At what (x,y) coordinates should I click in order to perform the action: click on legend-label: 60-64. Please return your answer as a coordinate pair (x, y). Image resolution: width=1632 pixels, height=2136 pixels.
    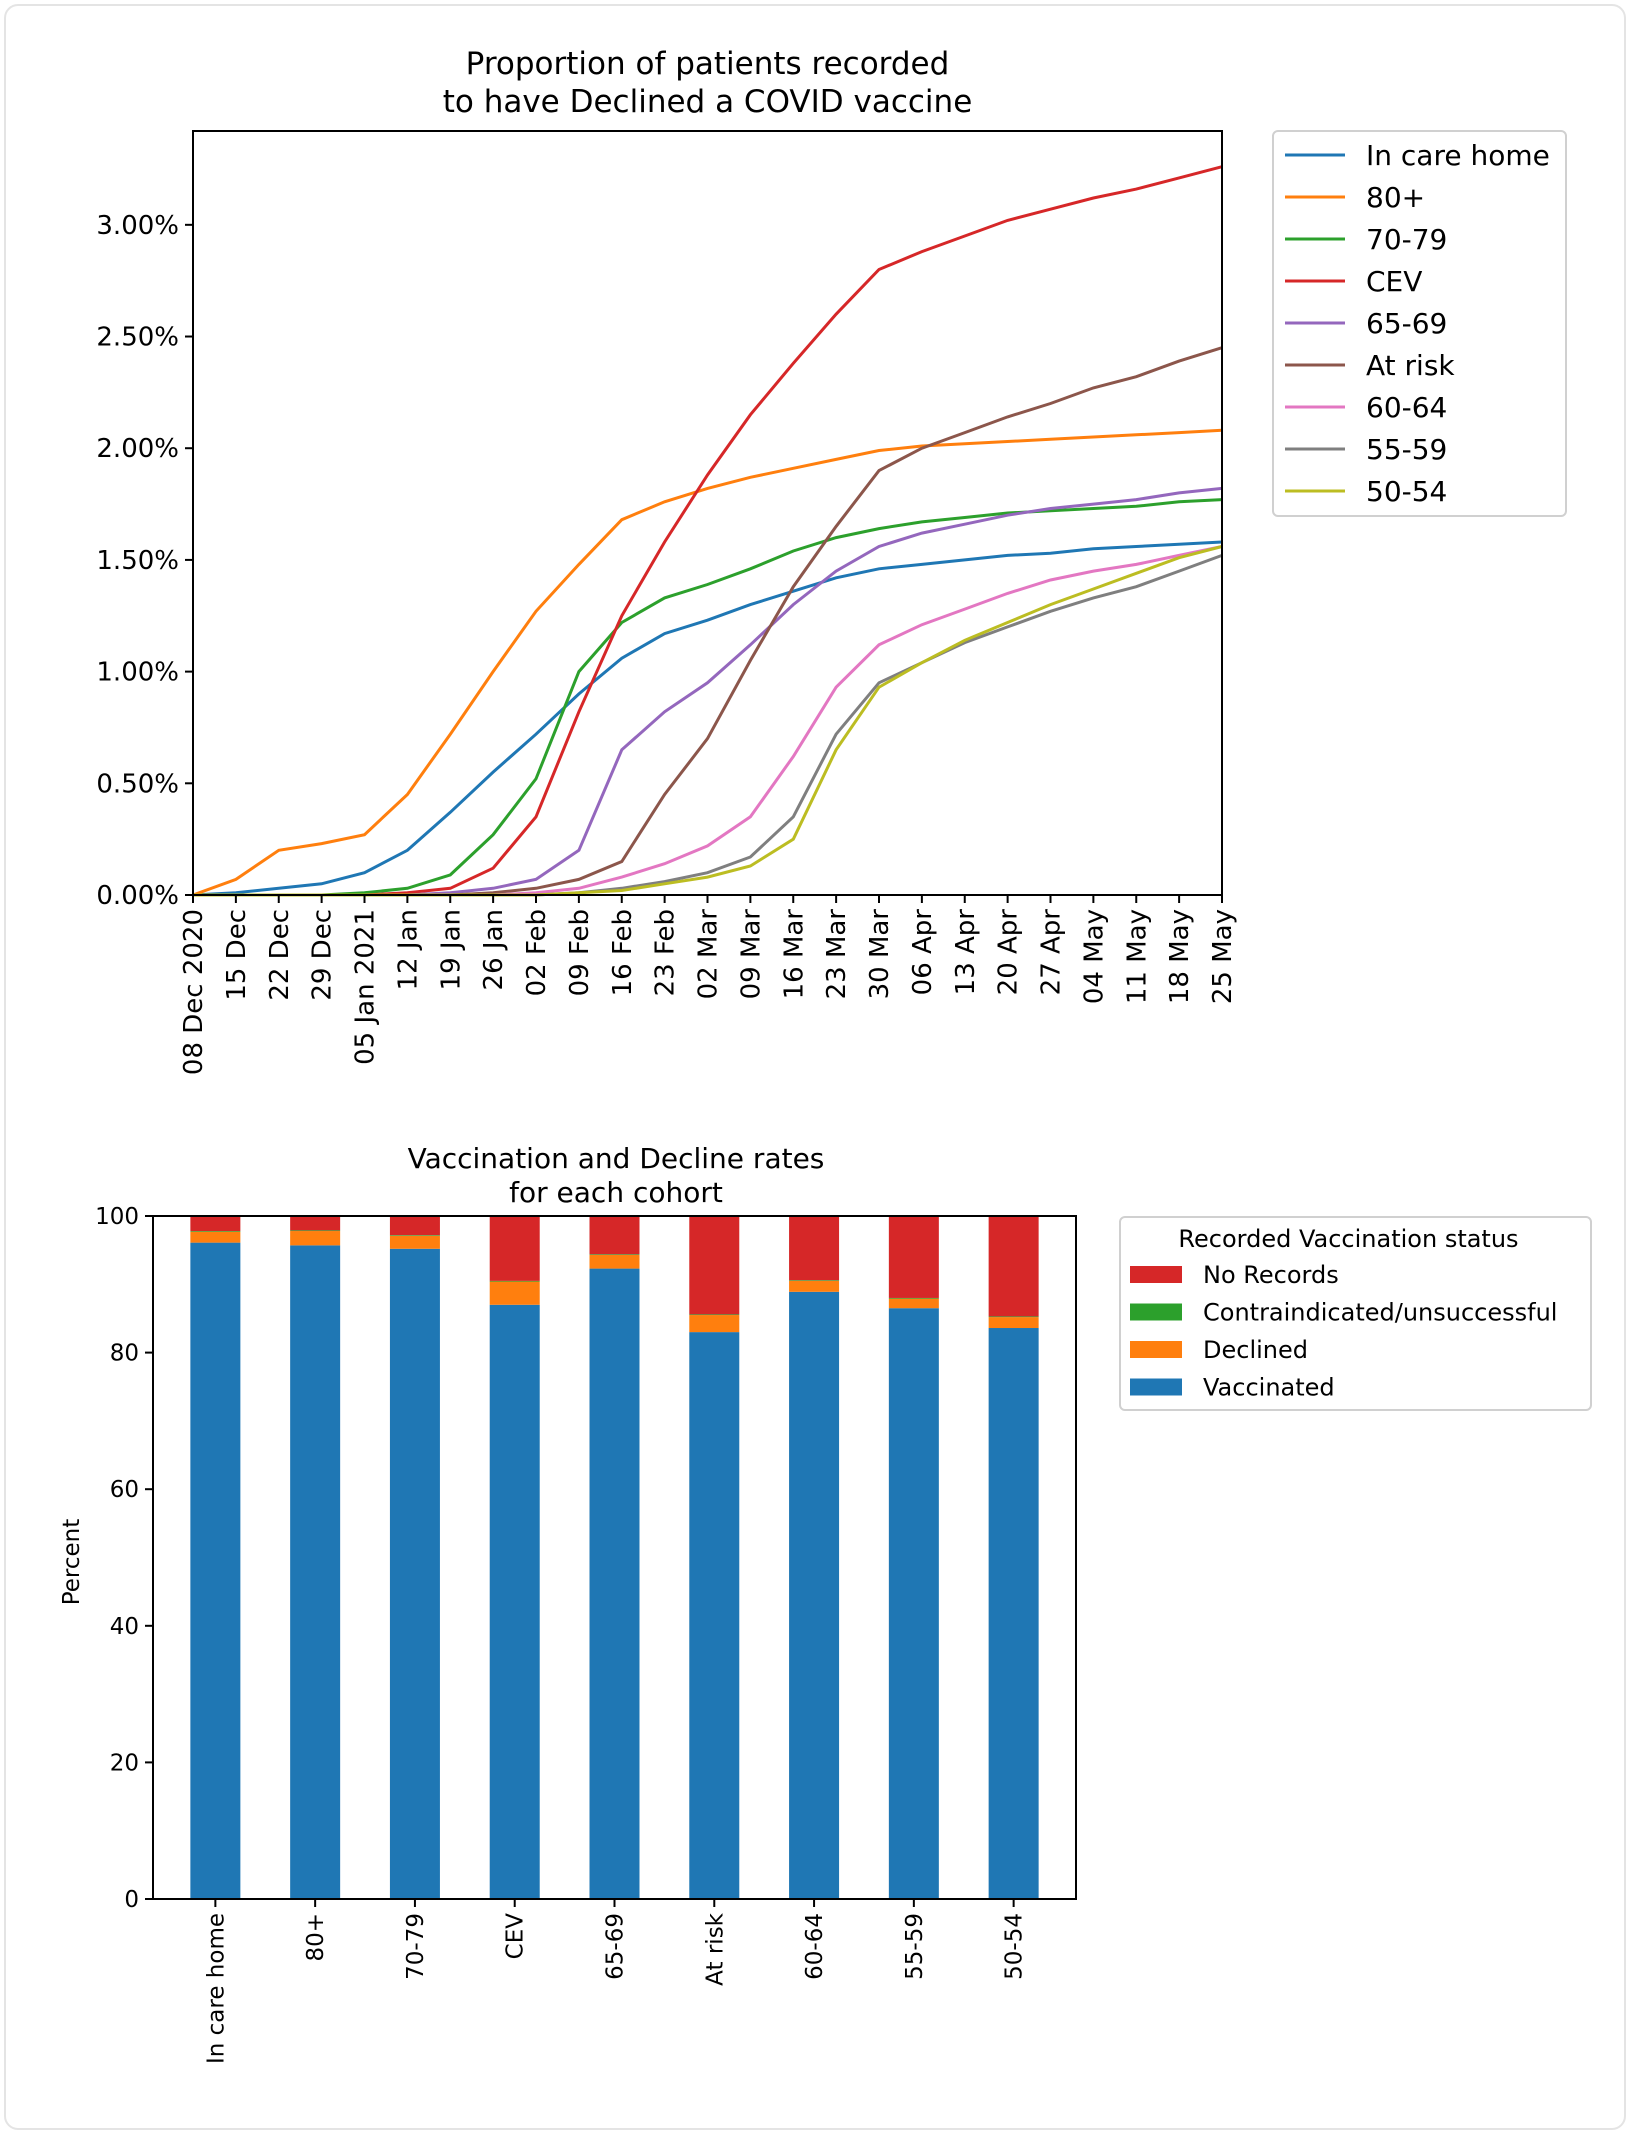
    Looking at the image, I should click on (1406, 407).